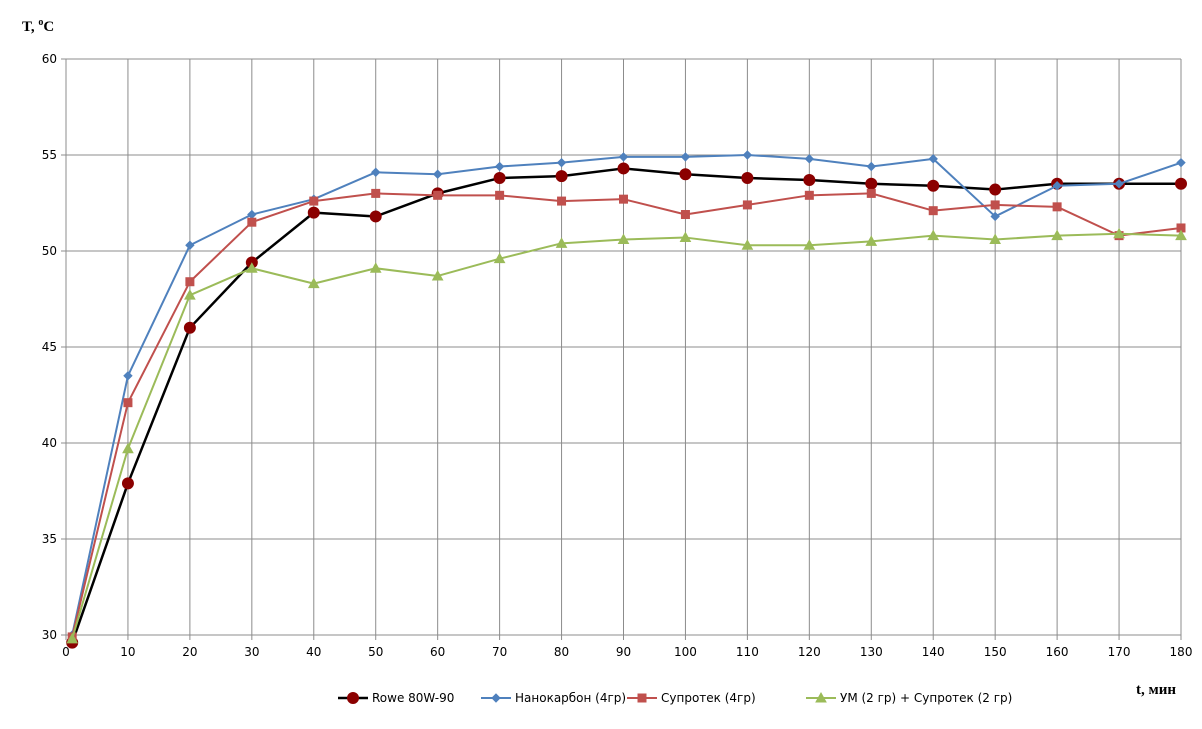 This screenshot has height=729, width=1202. What do you see at coordinates (437, 652) in the screenshot?
I see `x-tick-label: 60` at bounding box center [437, 652].